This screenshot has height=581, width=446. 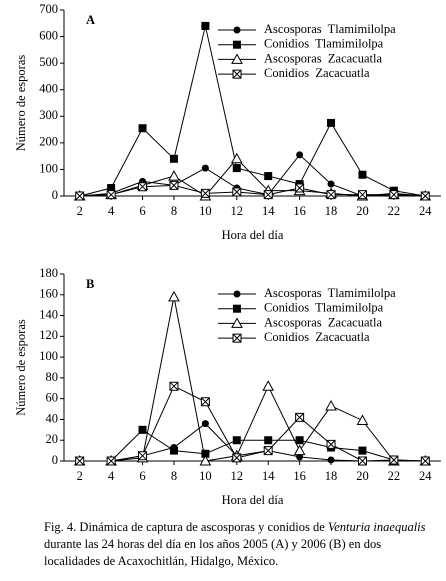 I want to click on caption-species: Venturia inaequalis, so click(x=376, y=527).